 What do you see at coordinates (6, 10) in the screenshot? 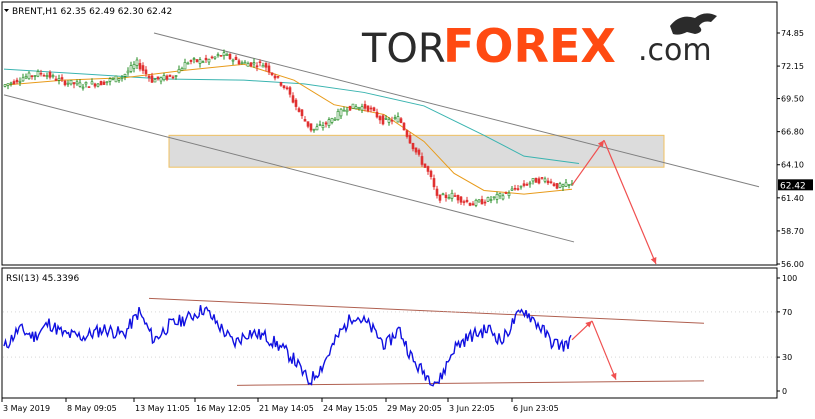
I see `collapse-icon` at bounding box center [6, 10].